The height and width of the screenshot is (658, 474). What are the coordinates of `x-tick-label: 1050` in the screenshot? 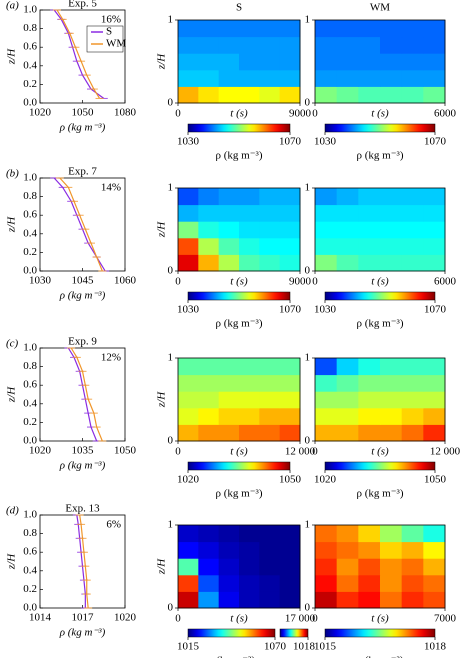 It's located at (125, 451).